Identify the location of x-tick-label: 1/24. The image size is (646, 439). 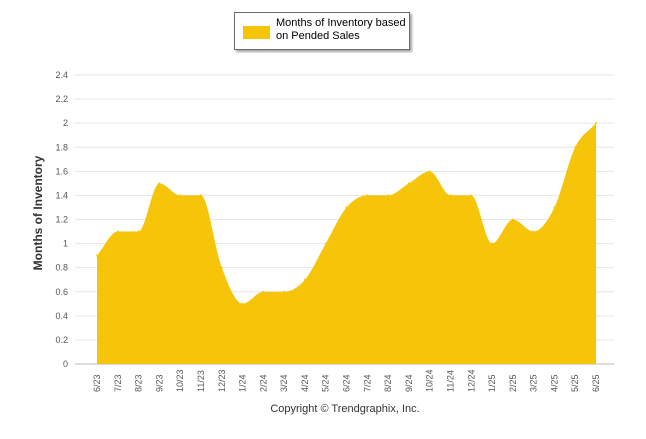
(243, 383).